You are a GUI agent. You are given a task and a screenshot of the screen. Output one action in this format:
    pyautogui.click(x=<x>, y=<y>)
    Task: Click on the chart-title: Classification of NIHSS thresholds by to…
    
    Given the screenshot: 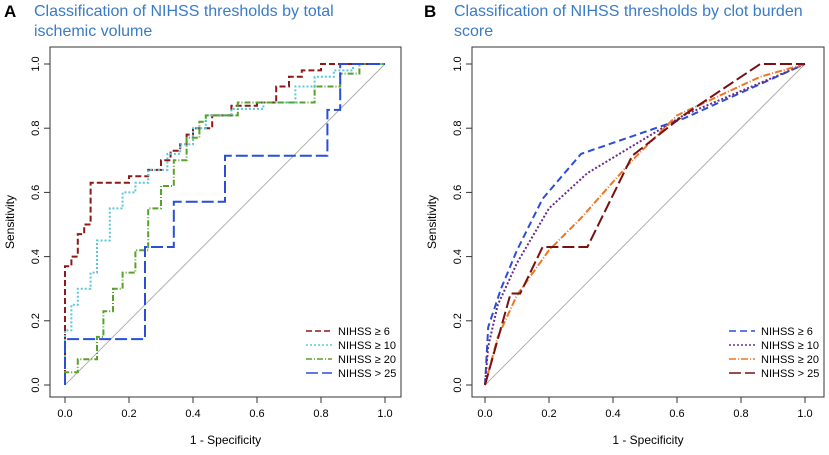 What is the action you would take?
    pyautogui.click(x=184, y=21)
    